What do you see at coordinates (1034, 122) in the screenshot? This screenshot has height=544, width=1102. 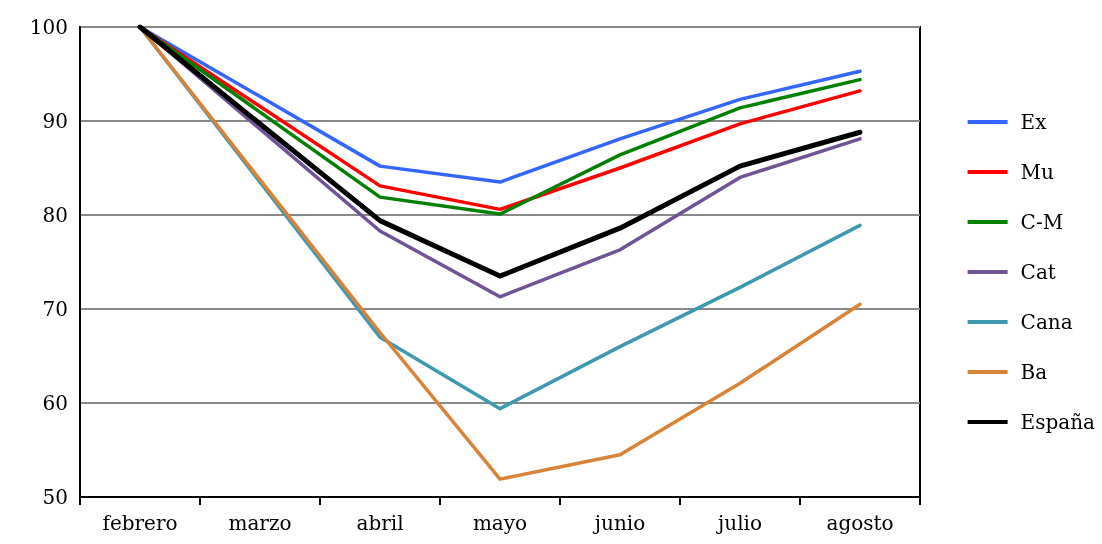 I see `legend-label: Ex` at bounding box center [1034, 122].